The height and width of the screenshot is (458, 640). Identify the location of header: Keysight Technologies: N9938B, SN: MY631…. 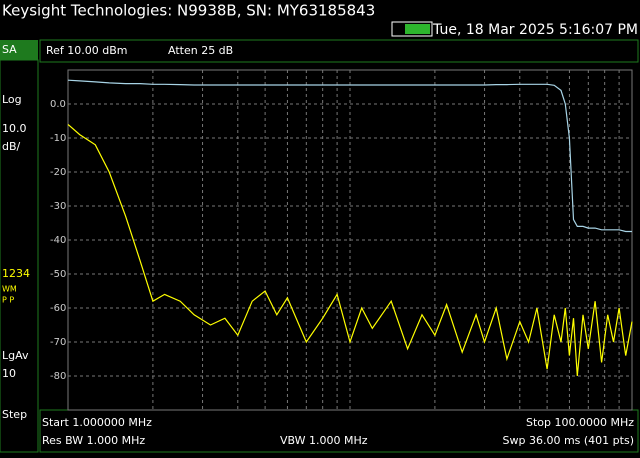
(188, 11).